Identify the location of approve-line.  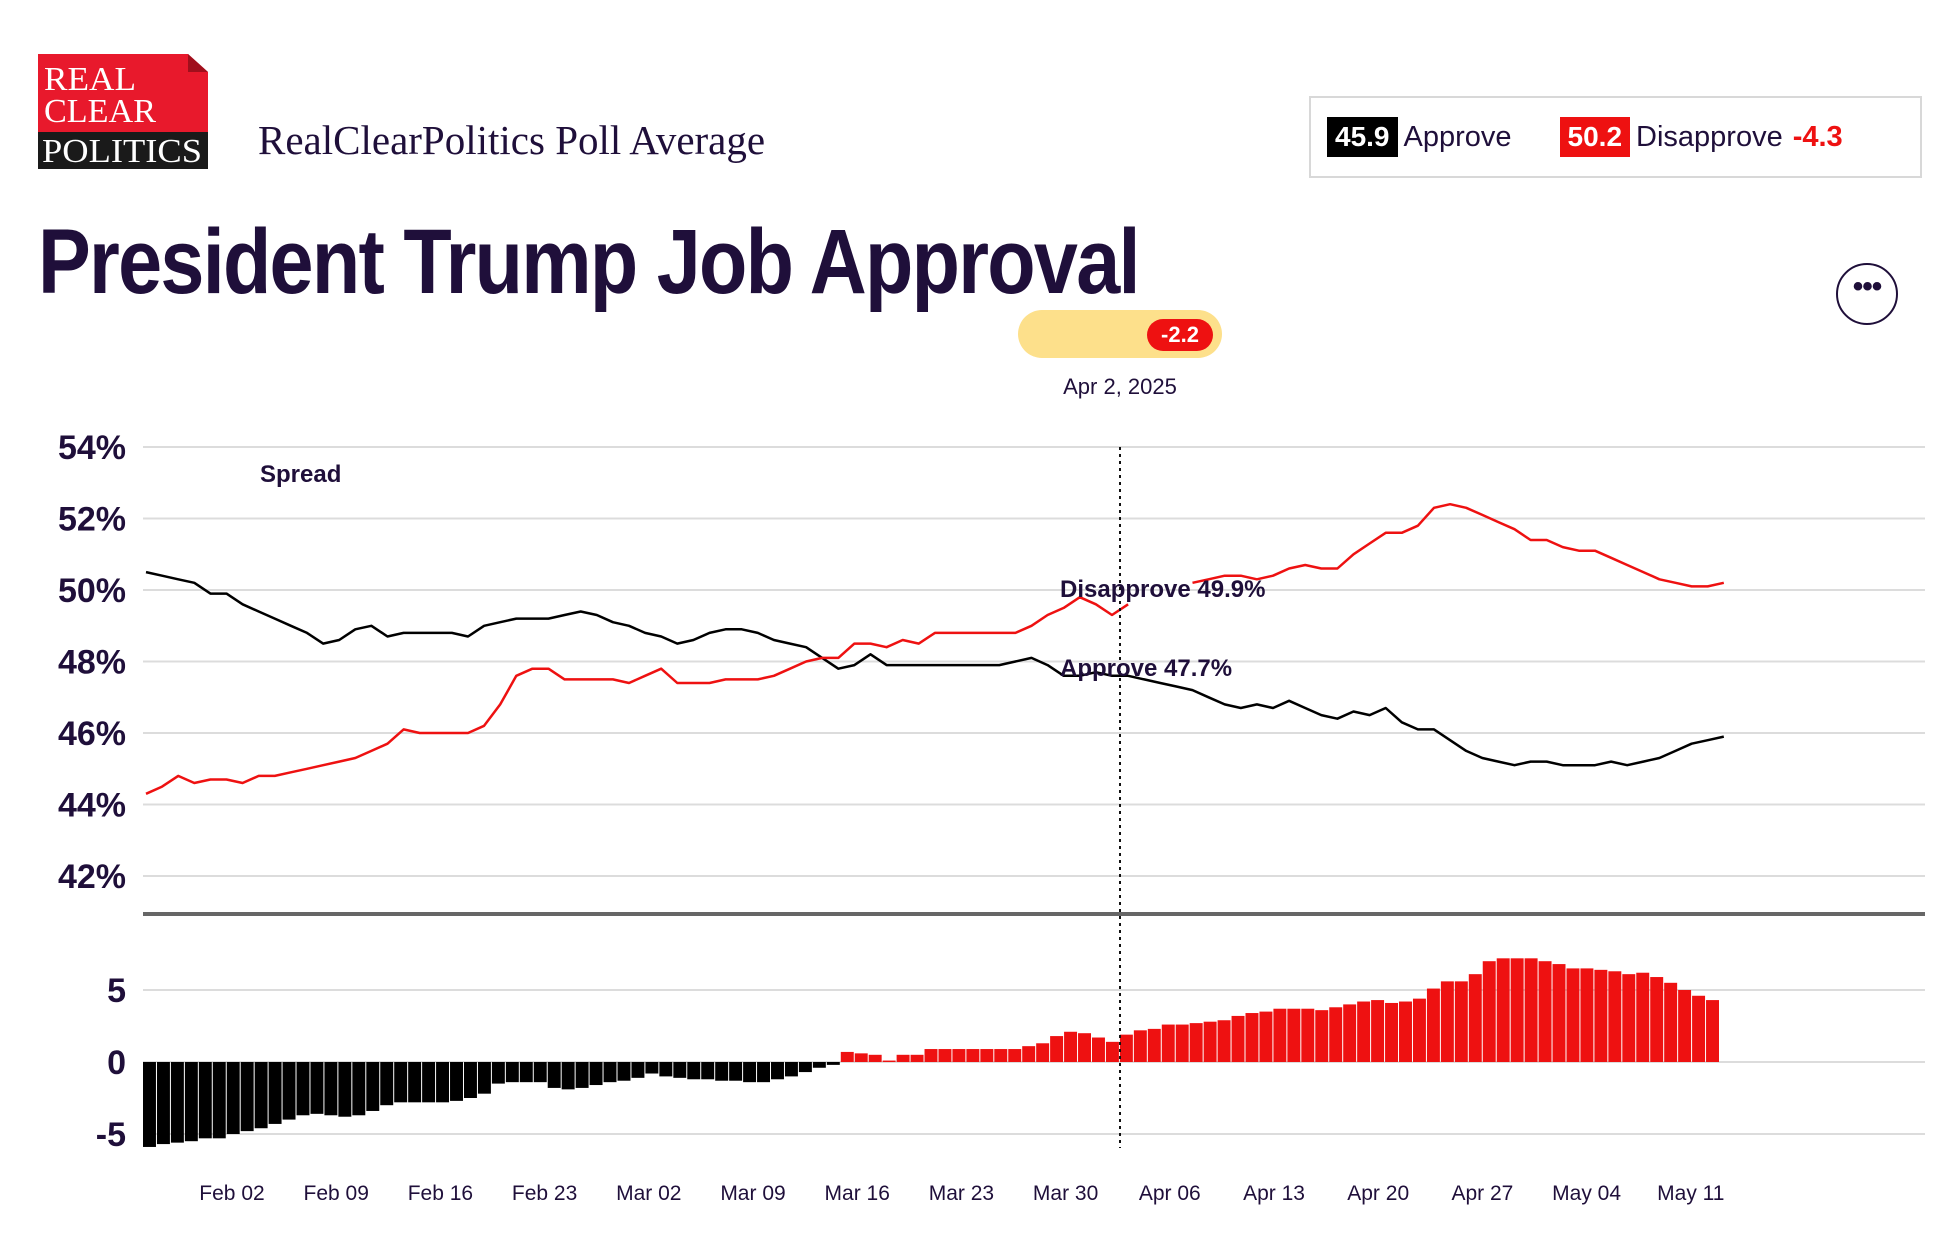
(935, 668).